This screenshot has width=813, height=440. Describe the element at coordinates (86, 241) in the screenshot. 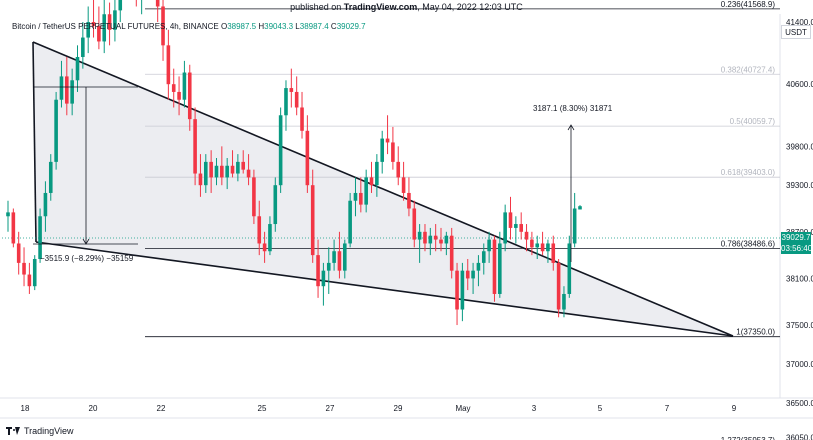

I see `measure-down-arrow-icon` at that location.